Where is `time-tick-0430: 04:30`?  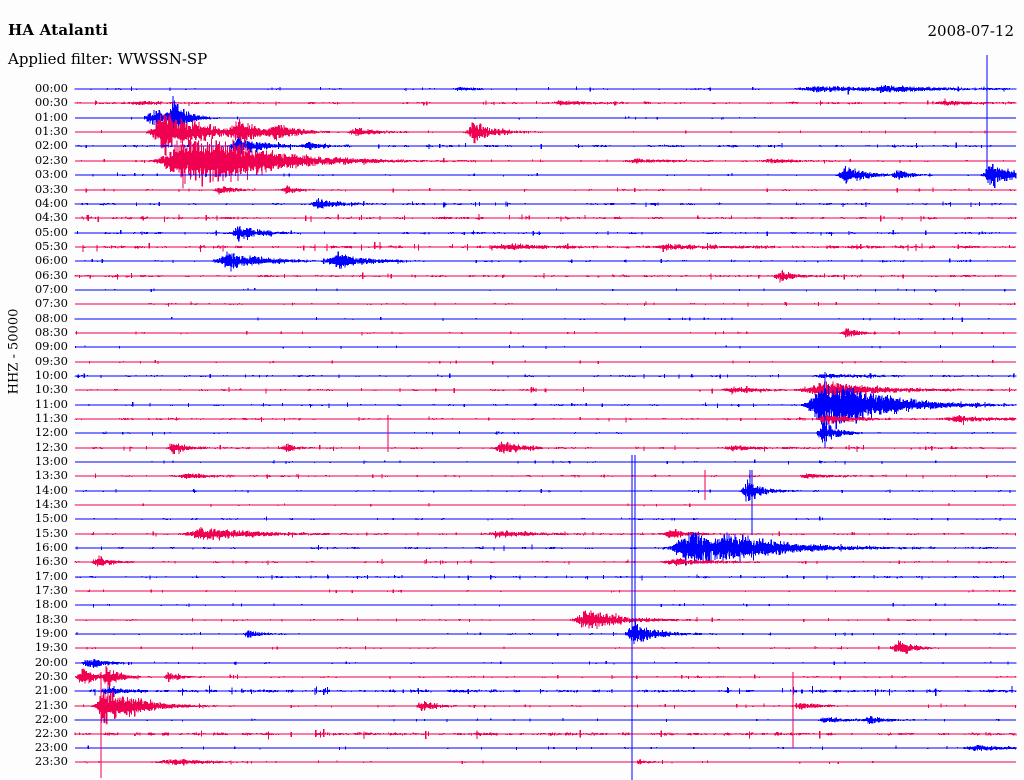
time-tick-0430: 04:30 is located at coordinates (51, 217).